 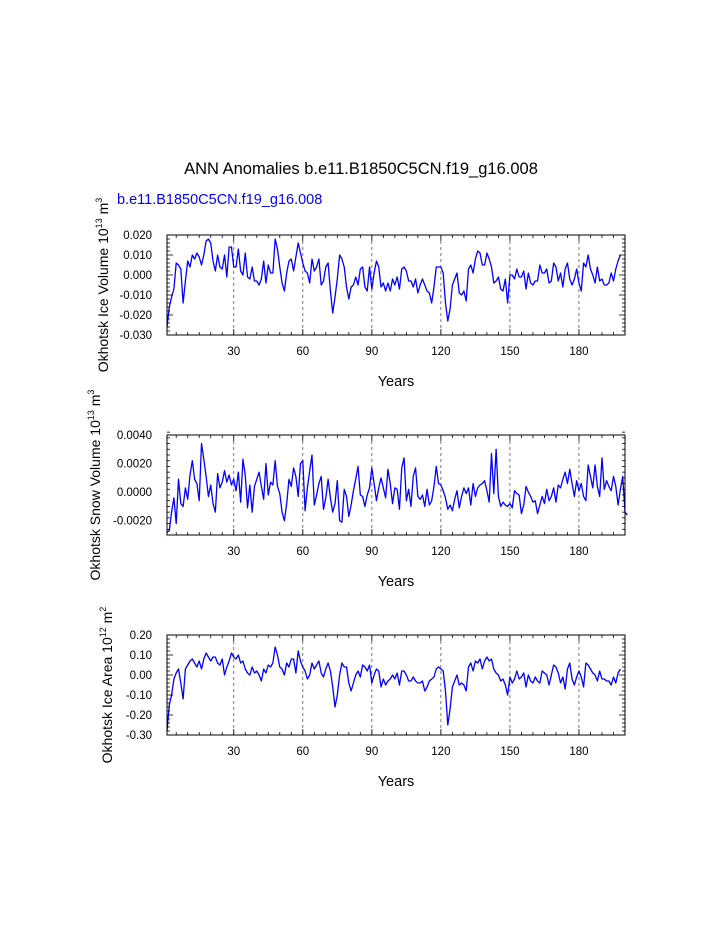 What do you see at coordinates (103, 632) in the screenshot?
I see `y-axis-label-exponent: 12` at bounding box center [103, 632].